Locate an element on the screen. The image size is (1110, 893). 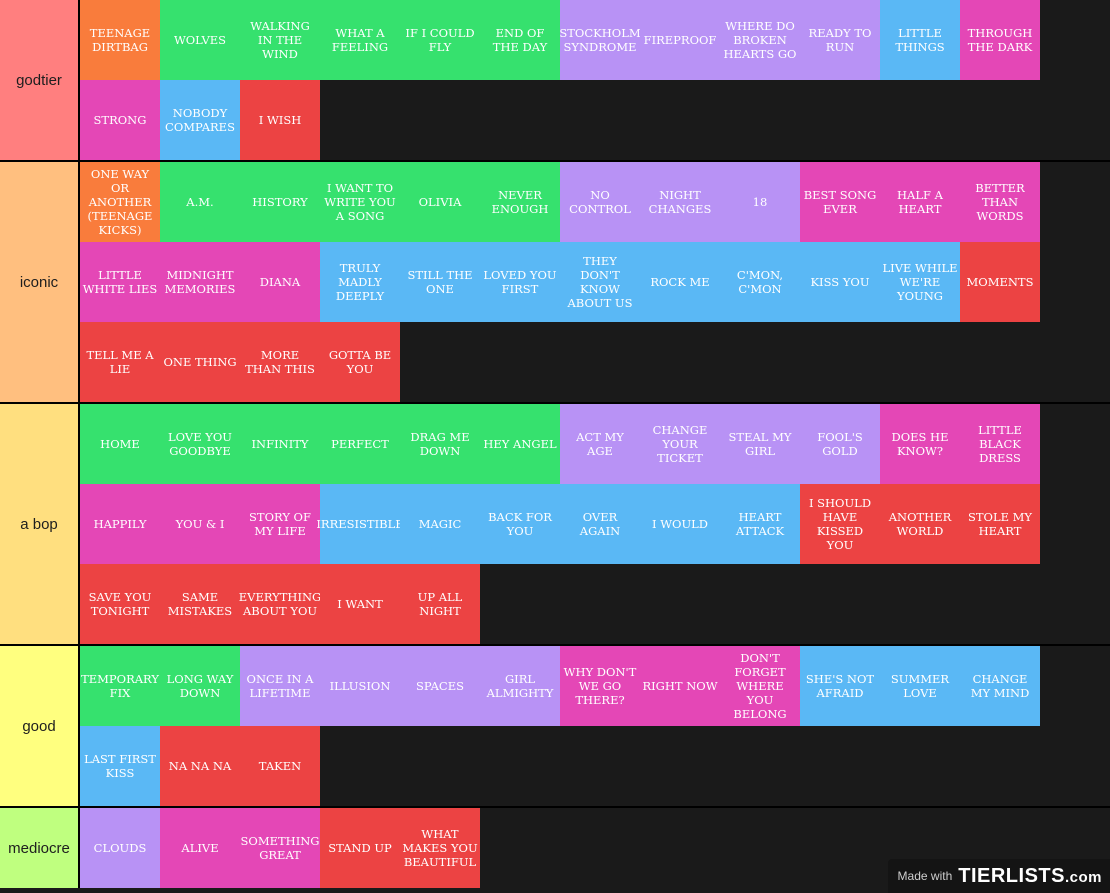
song-card: YOU & I is located at coordinates (200, 524).